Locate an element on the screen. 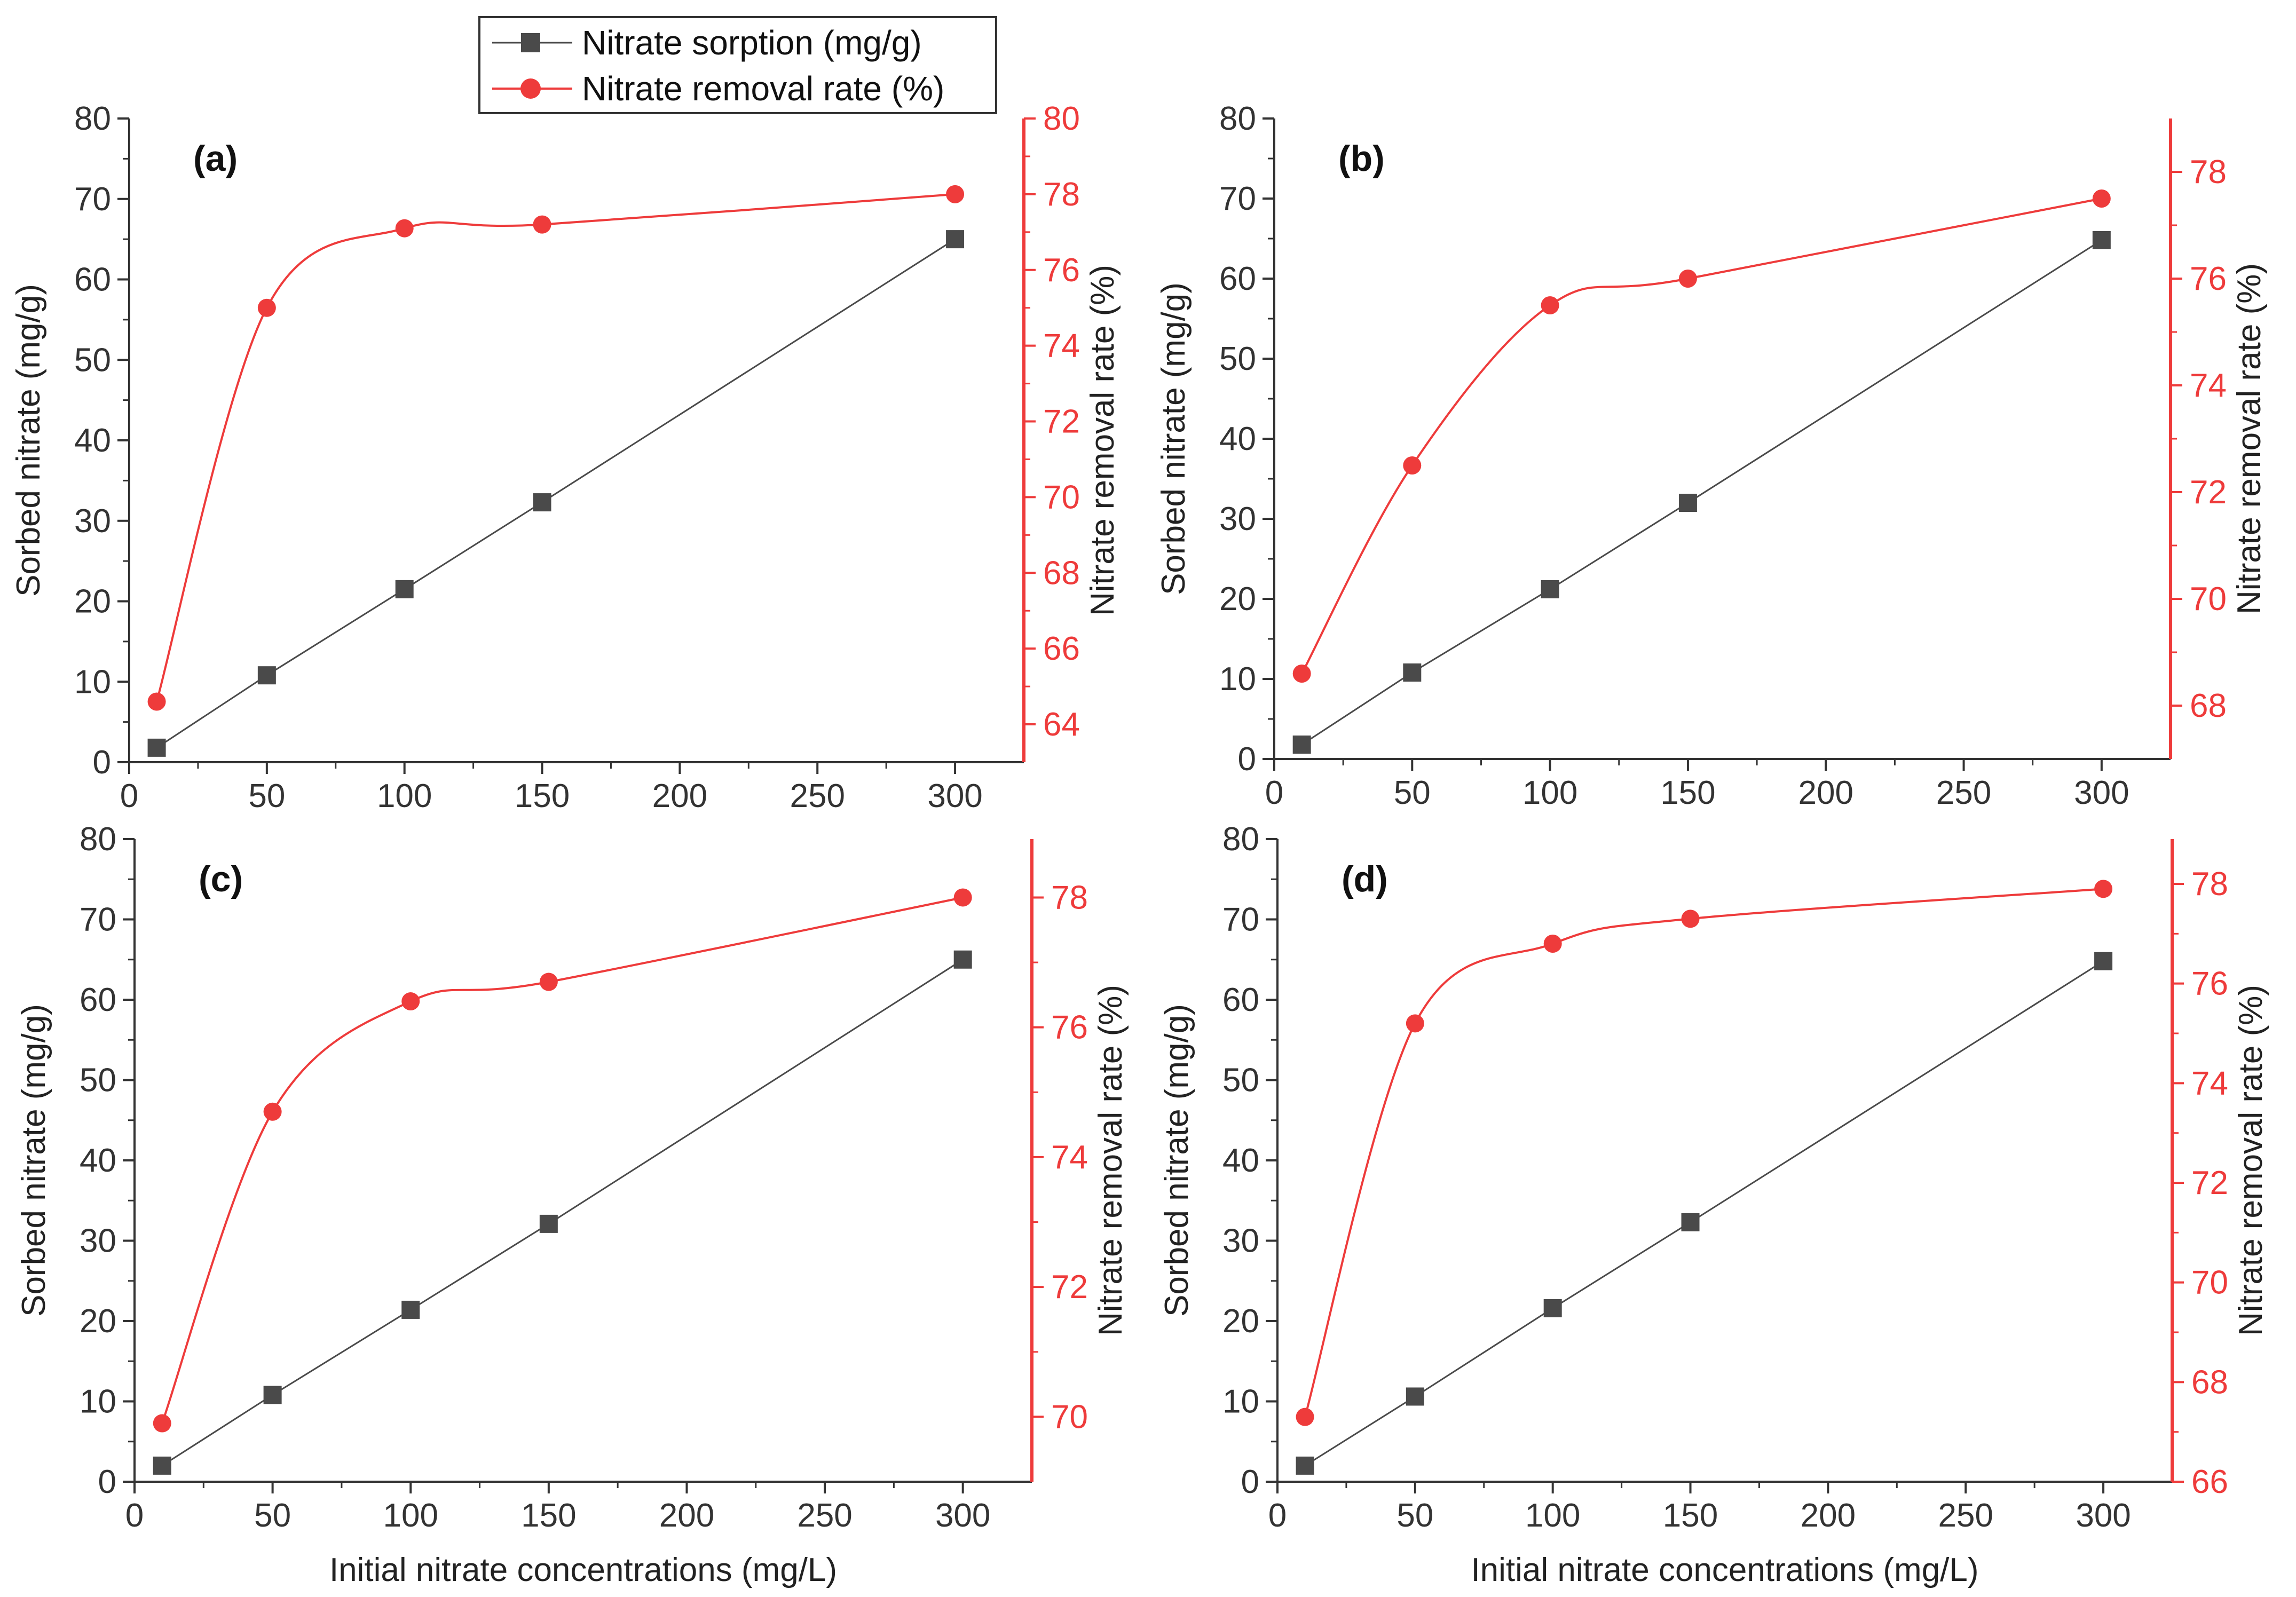  x-axis-title: Initial nitrate concentrations (mg/L) is located at coordinates (583, 1570).